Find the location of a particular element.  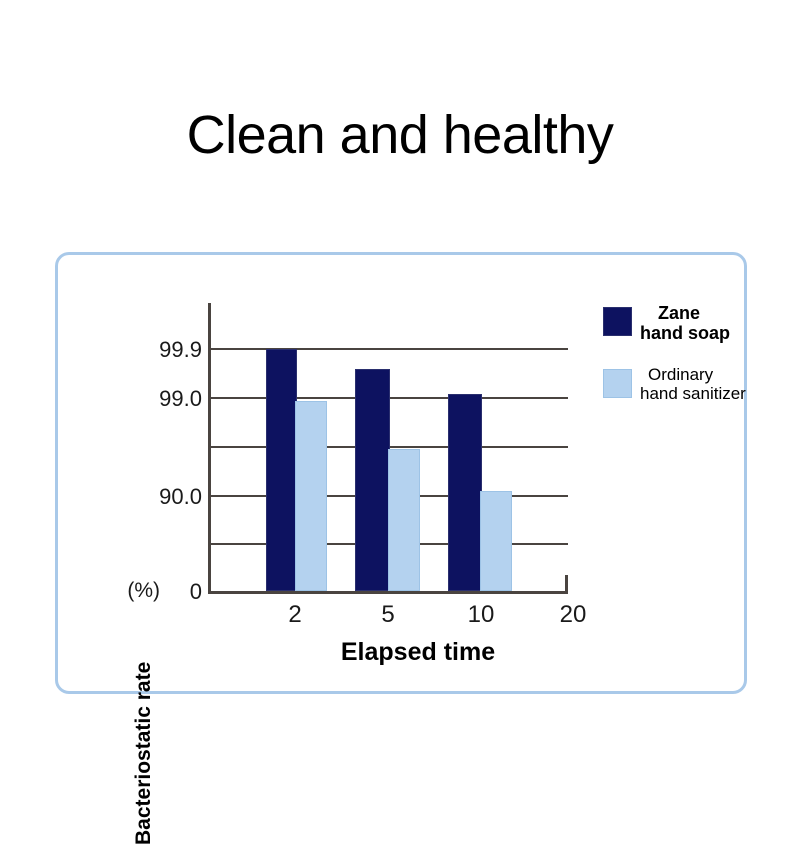

y-axis-tick-labels: 99.9 99.0 90.0 0 (%) is located at coordinates (140, 476).